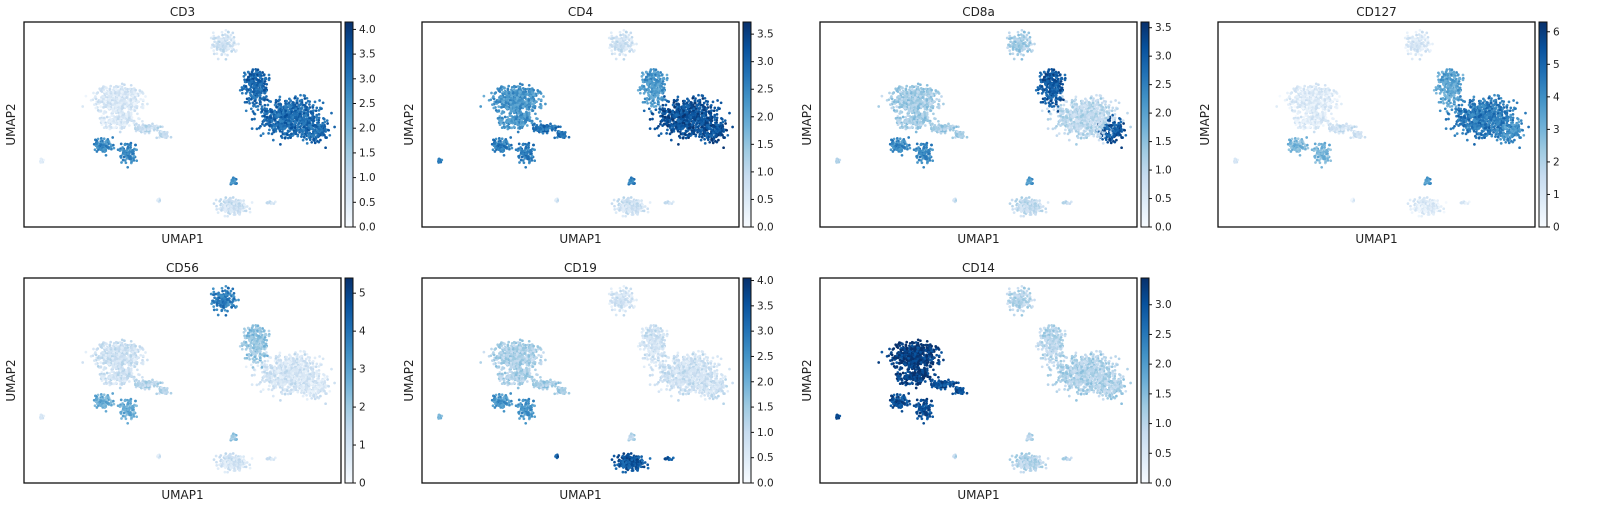  What do you see at coordinates (367, 55) in the screenshot?
I see `colorbar-tick-label: 3.5` at bounding box center [367, 55].